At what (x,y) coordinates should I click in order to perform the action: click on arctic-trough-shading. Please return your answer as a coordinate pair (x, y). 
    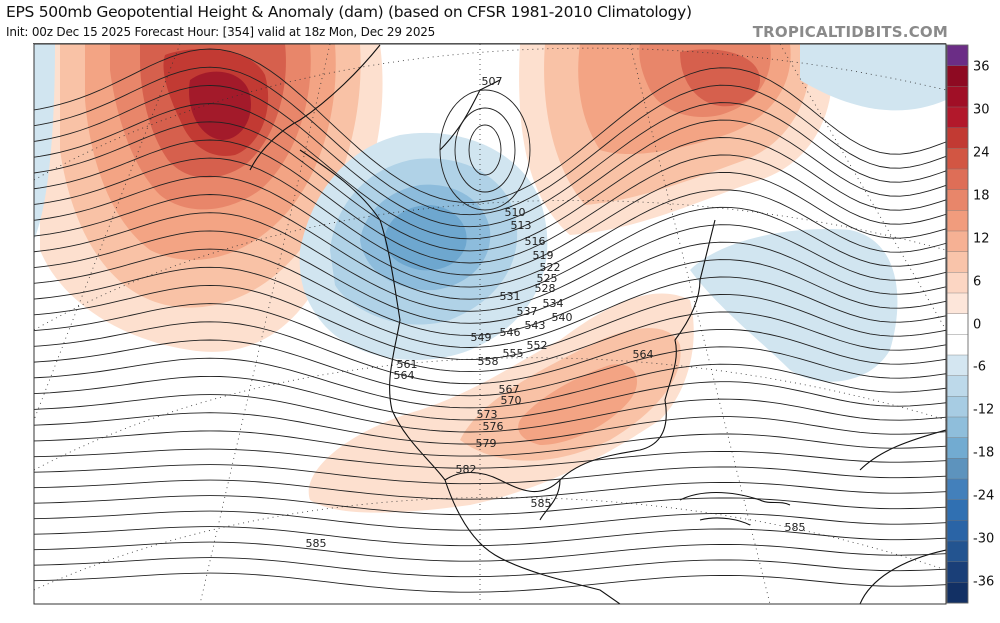
    Looking at the image, I should click on (873, 77).